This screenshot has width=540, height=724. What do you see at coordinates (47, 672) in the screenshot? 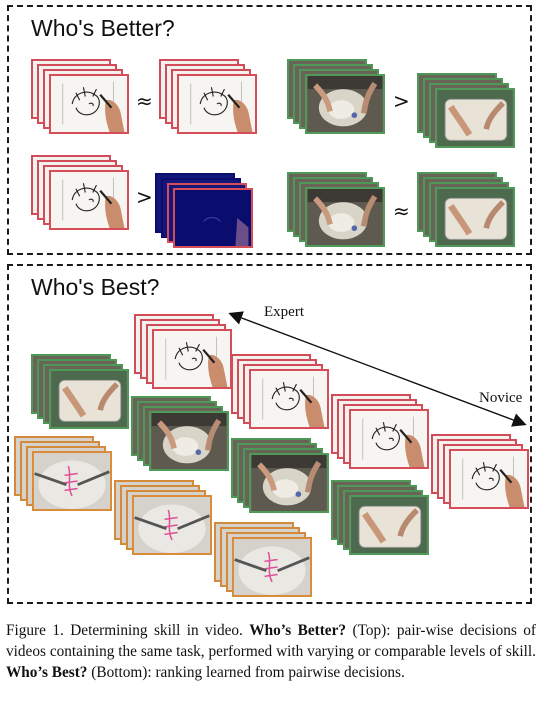
I see `caption-best-heading: Who’s Best?` at bounding box center [47, 672].